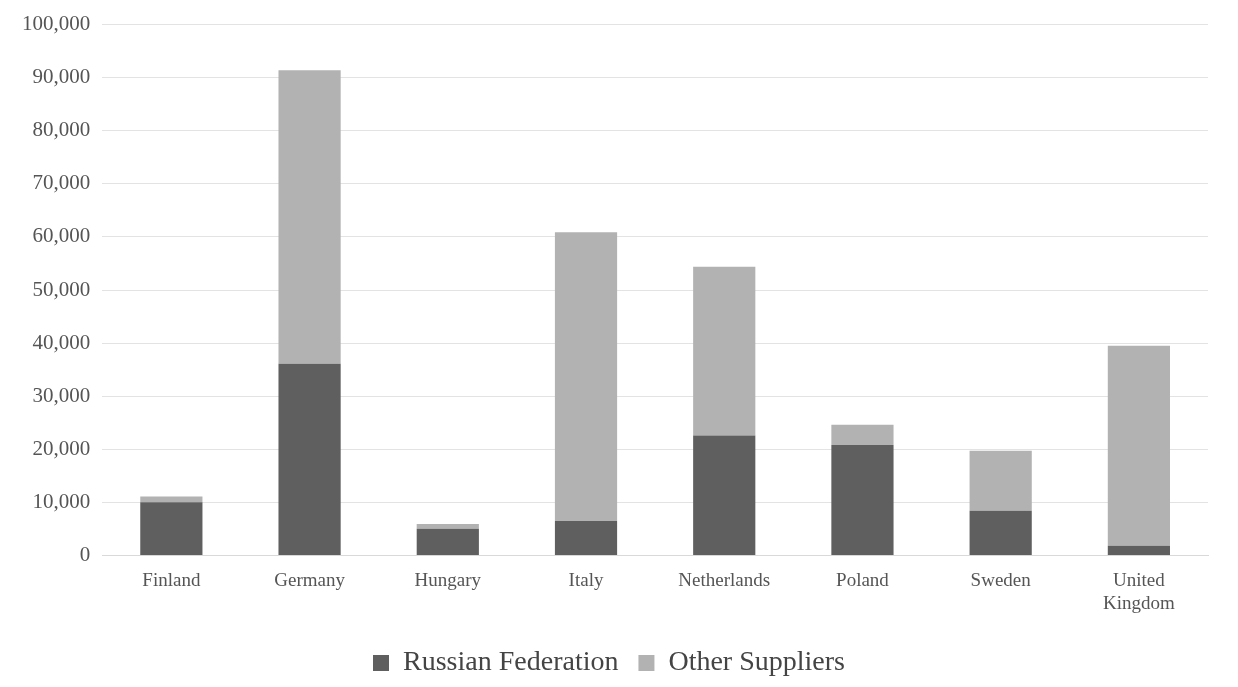 Image resolution: width=1238 pixels, height=687 pixels. I want to click on y-tick-label: 40,000, so click(61, 341).